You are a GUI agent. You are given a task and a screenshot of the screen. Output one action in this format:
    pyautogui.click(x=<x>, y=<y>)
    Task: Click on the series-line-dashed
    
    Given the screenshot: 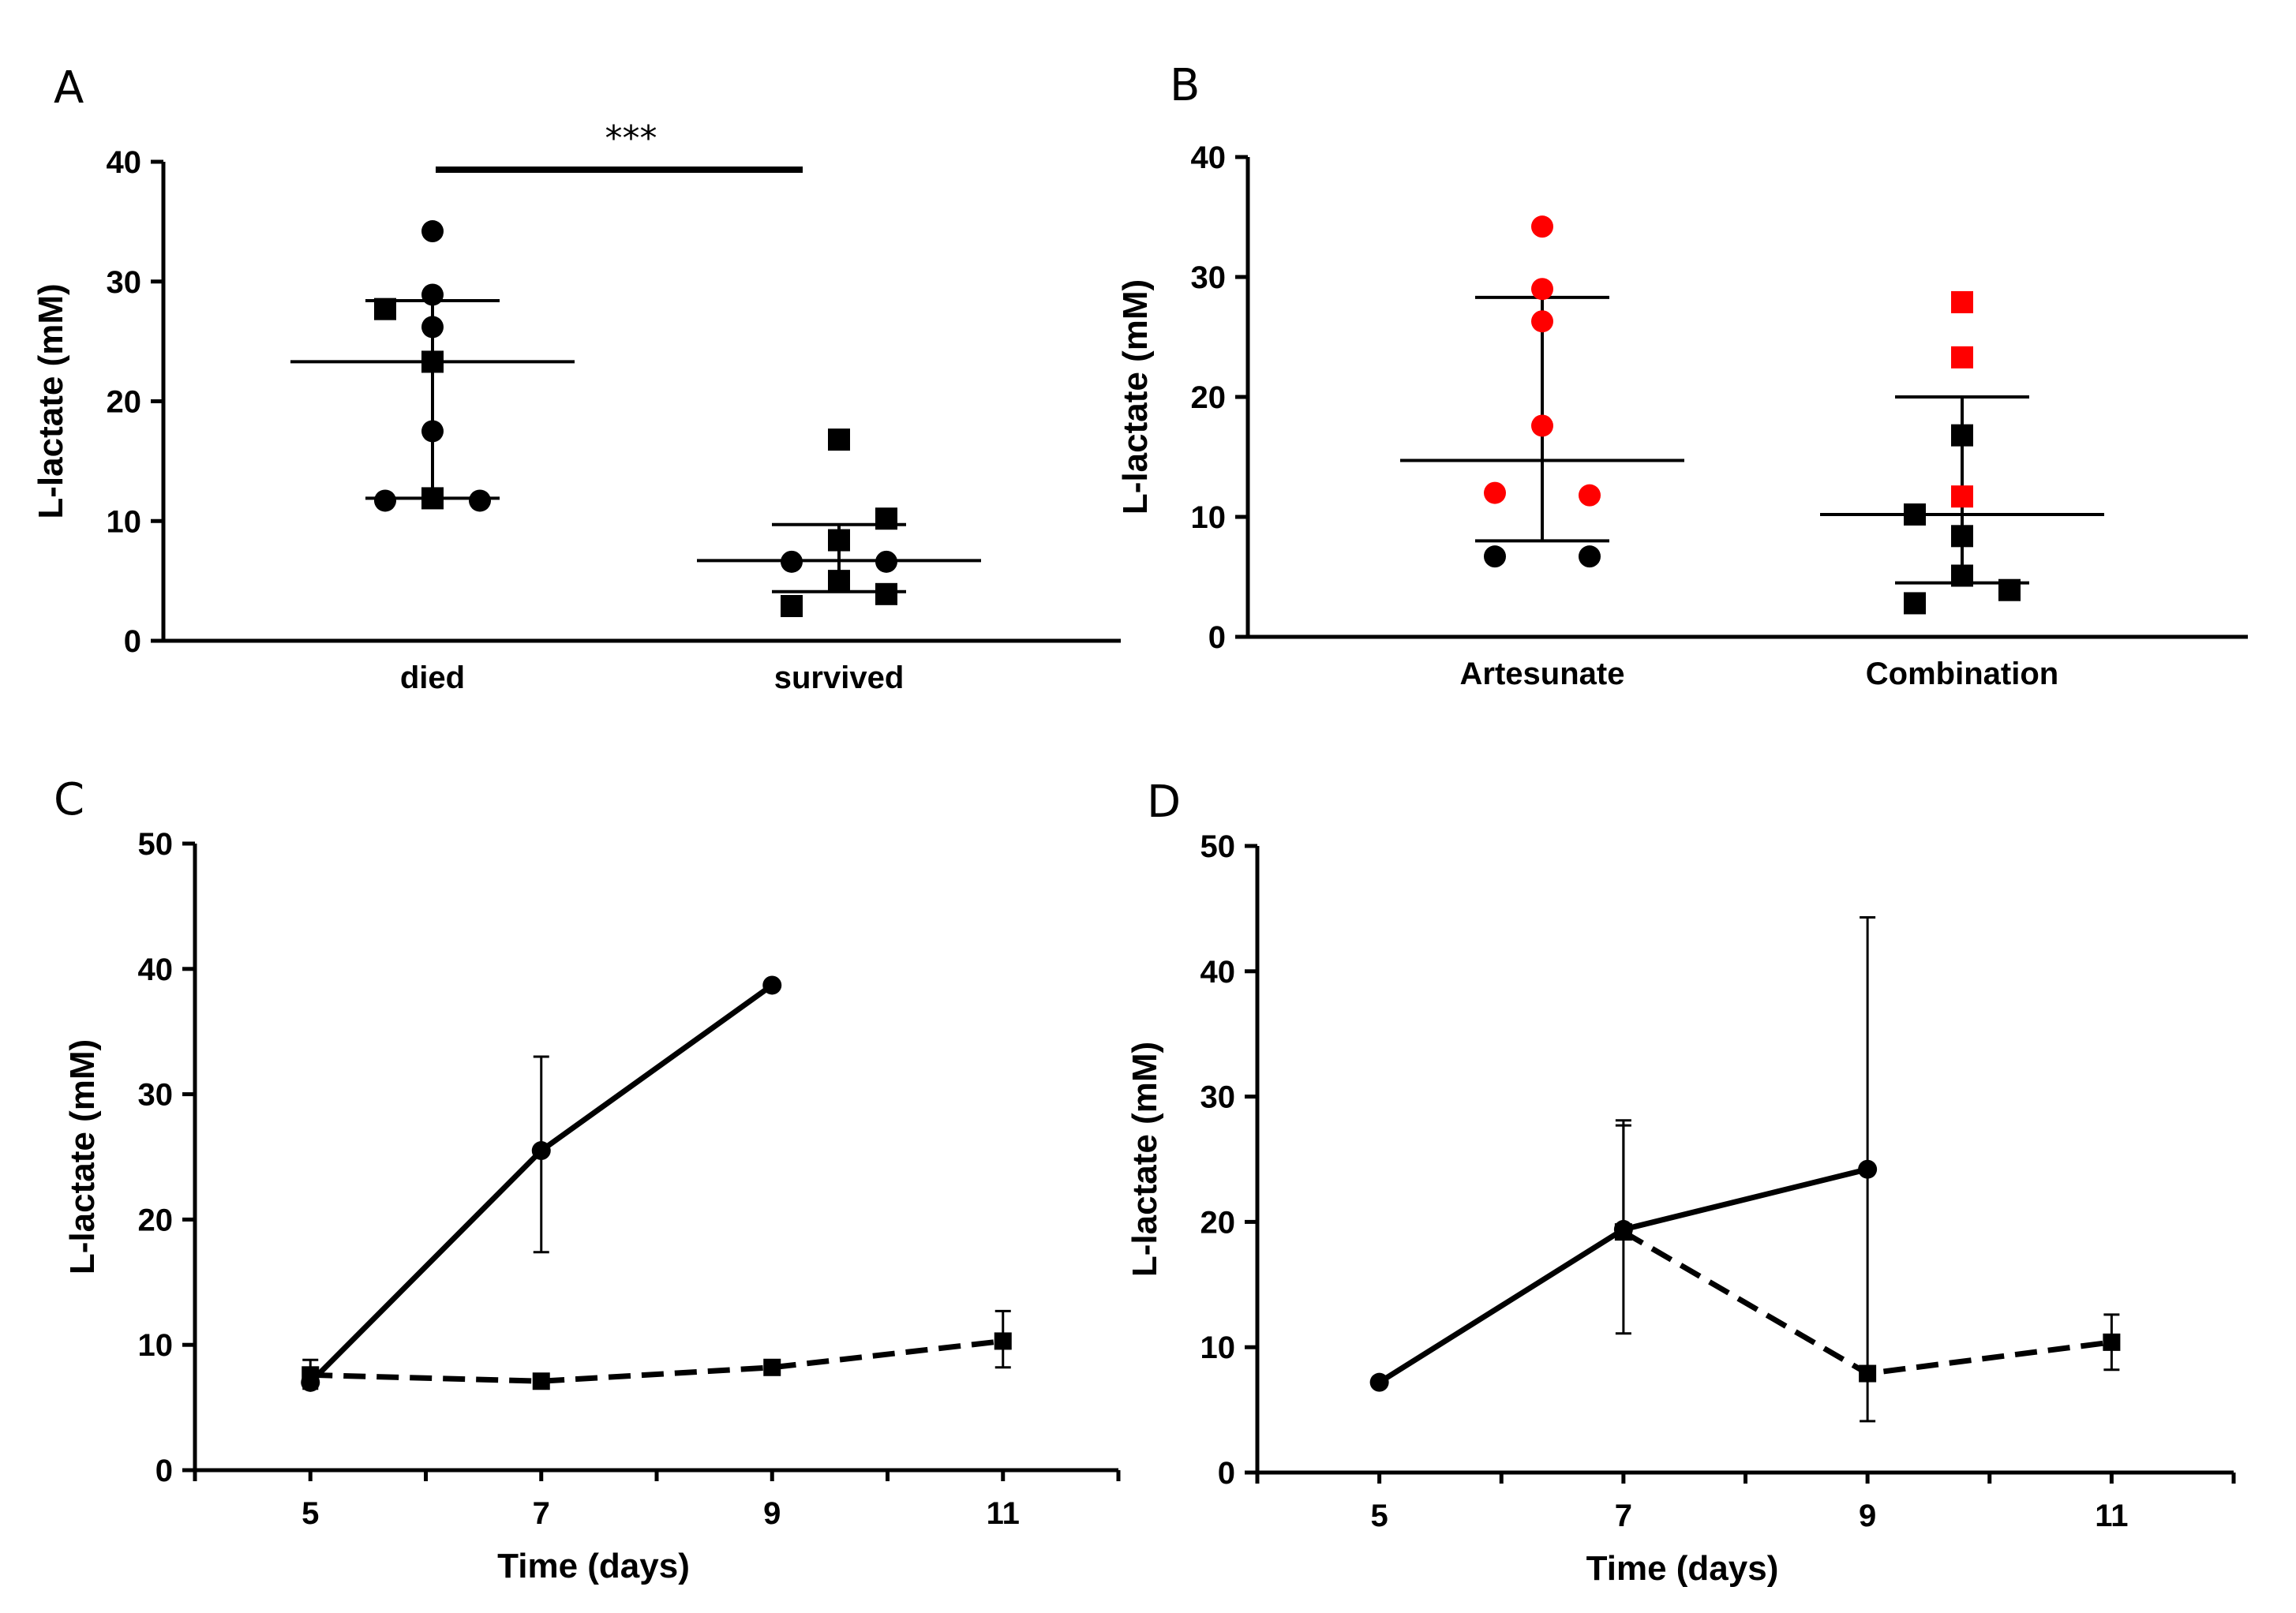 What is the action you would take?
    pyautogui.click(x=657, y=1361)
    